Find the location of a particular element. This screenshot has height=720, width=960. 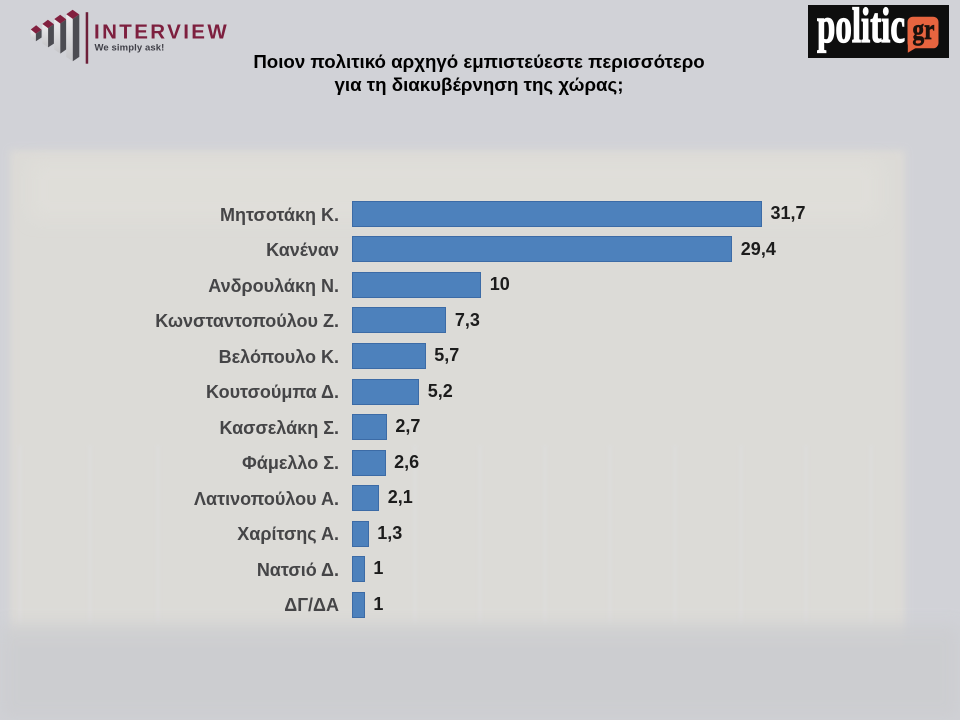

svg-text: gr is located at coordinates (924, 29).